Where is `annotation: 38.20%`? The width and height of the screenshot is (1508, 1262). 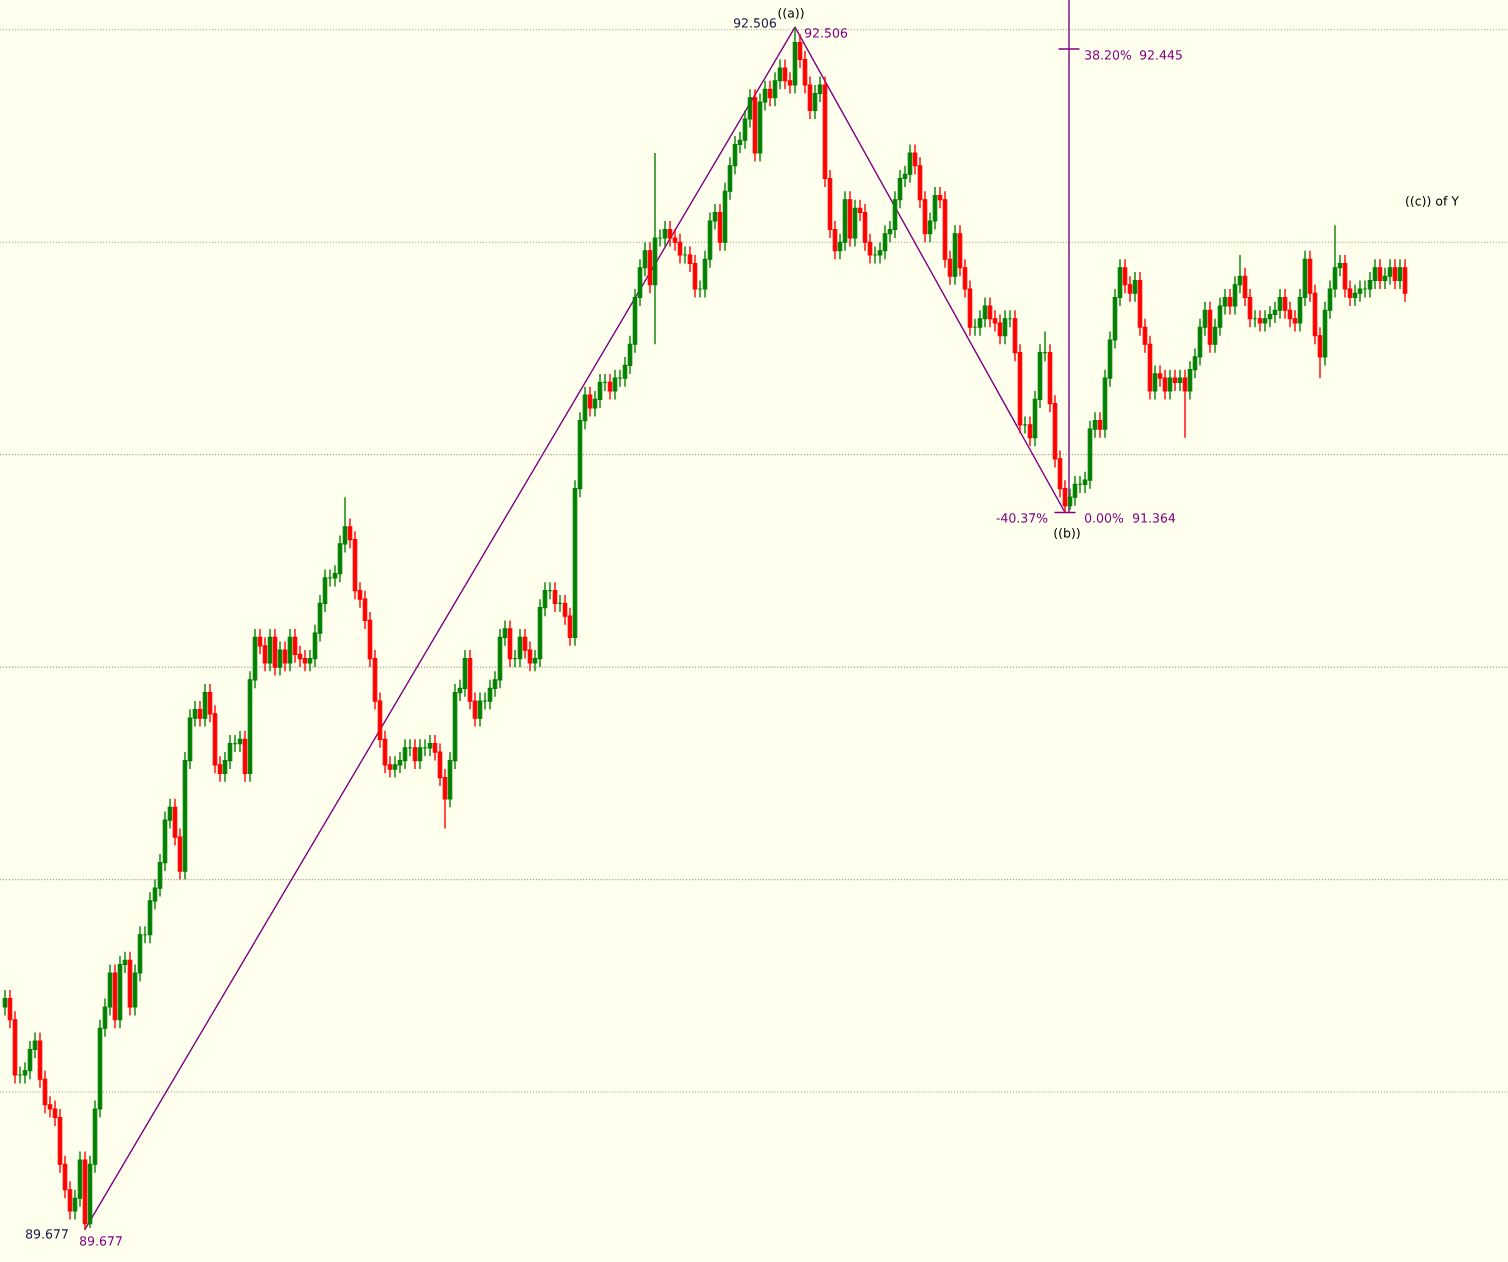
annotation: 38.20% is located at coordinates (1108, 55).